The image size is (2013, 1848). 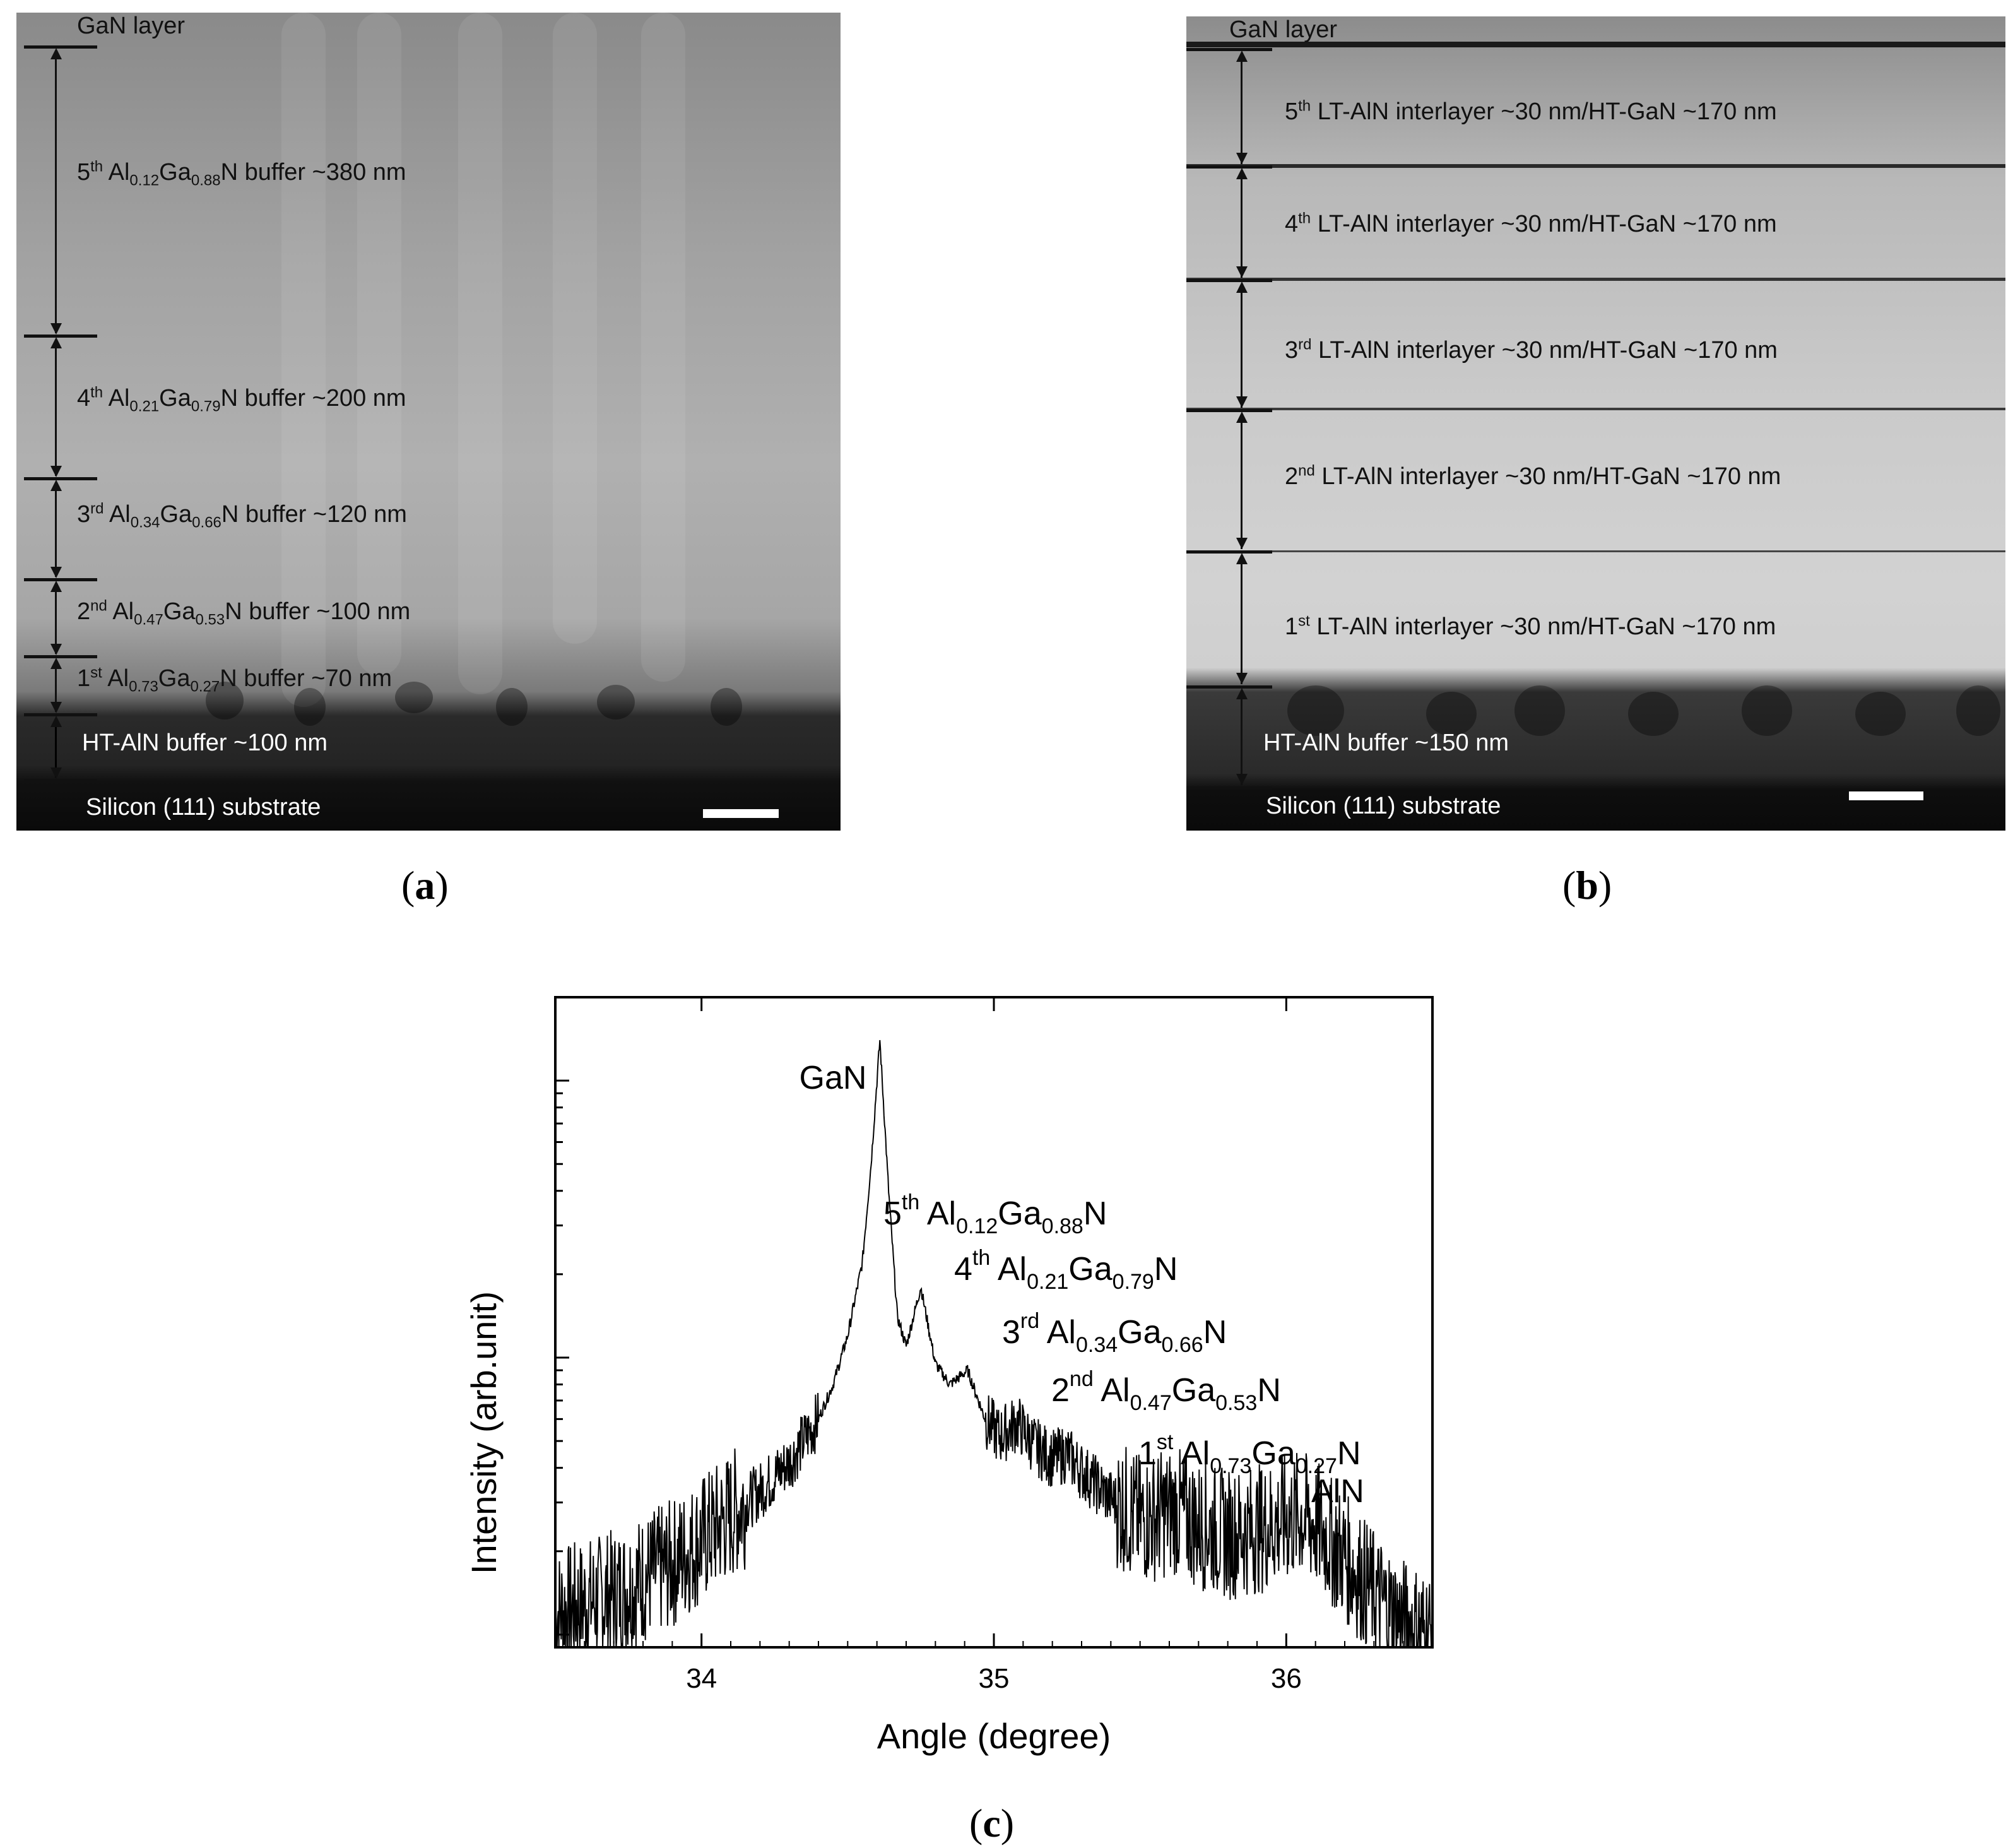 What do you see at coordinates (994, 1679) in the screenshot?
I see `x-tick-label: 35` at bounding box center [994, 1679].